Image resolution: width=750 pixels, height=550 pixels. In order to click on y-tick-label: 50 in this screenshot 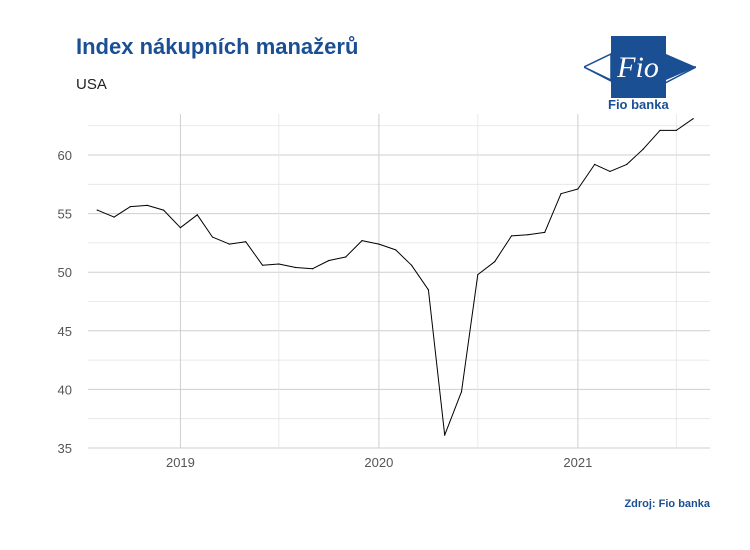, I will do `click(65, 272)`.